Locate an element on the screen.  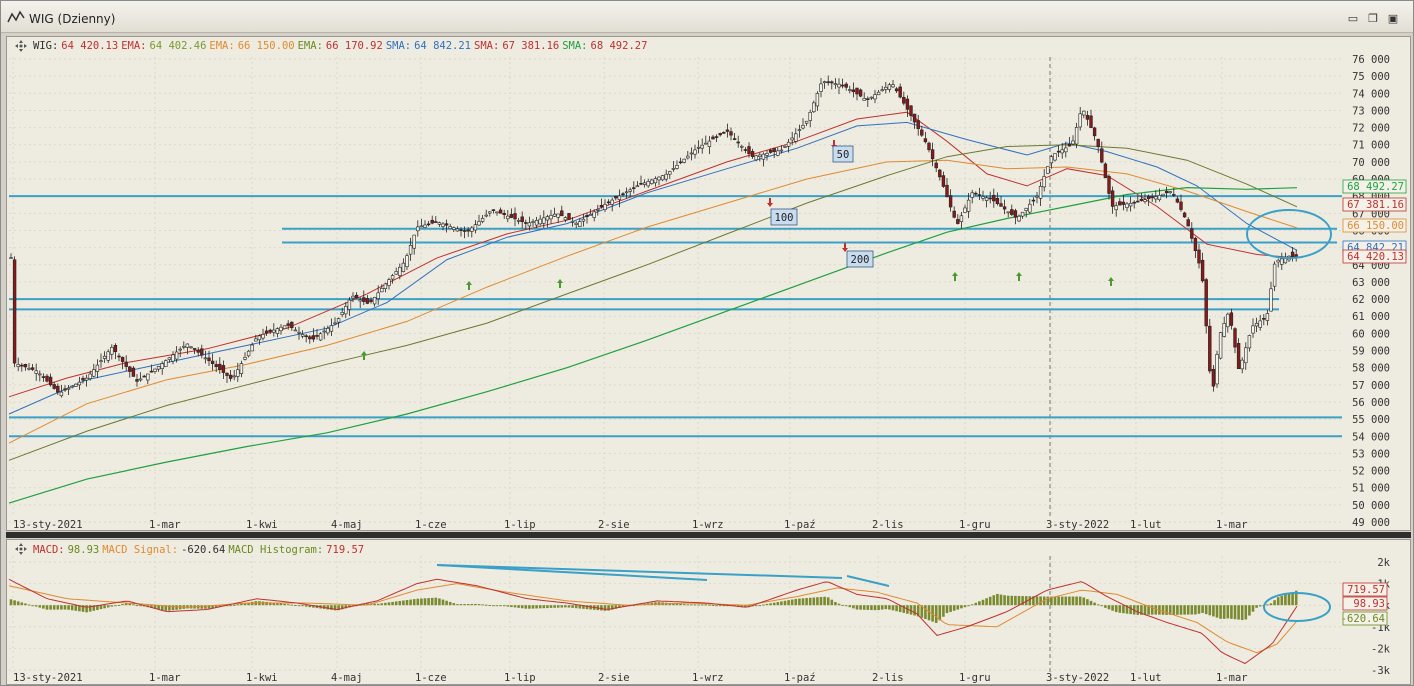
close-icon: ▣ is located at coordinates (1393, 18).